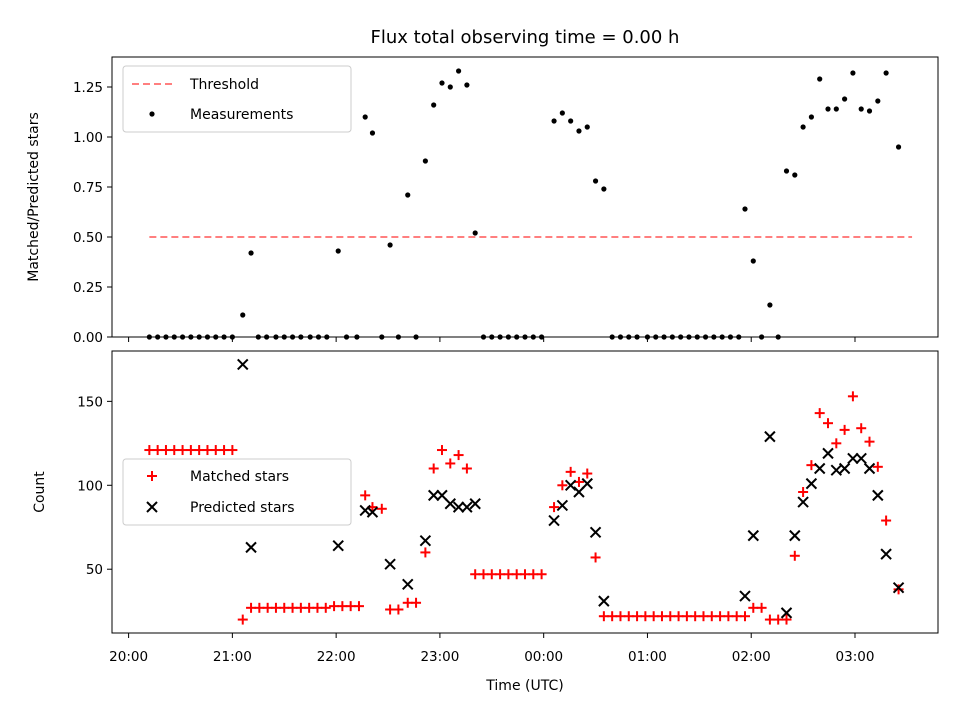  I want to click on legend-predicted-label: Predicted stars, so click(242, 508).